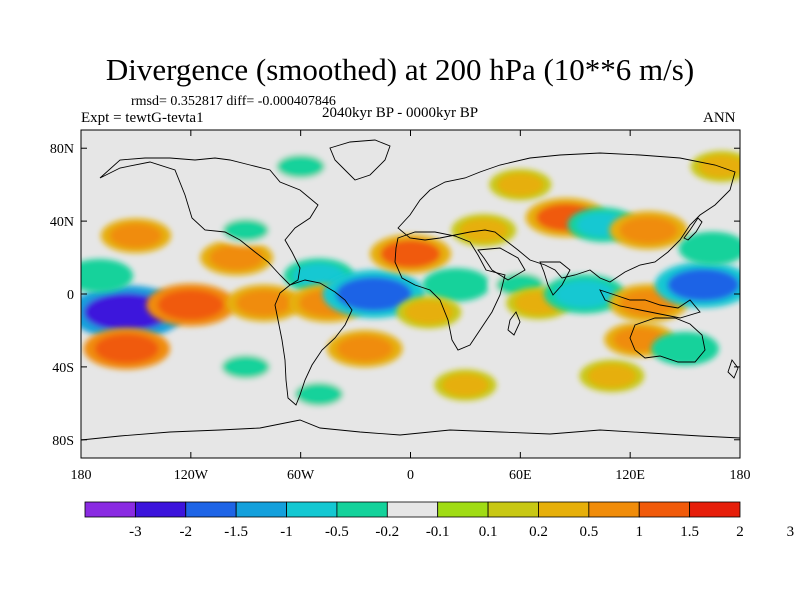 The image size is (800, 600). Describe the element at coordinates (630, 475) in the screenshot. I see `x-tick-label: 120E` at that location.